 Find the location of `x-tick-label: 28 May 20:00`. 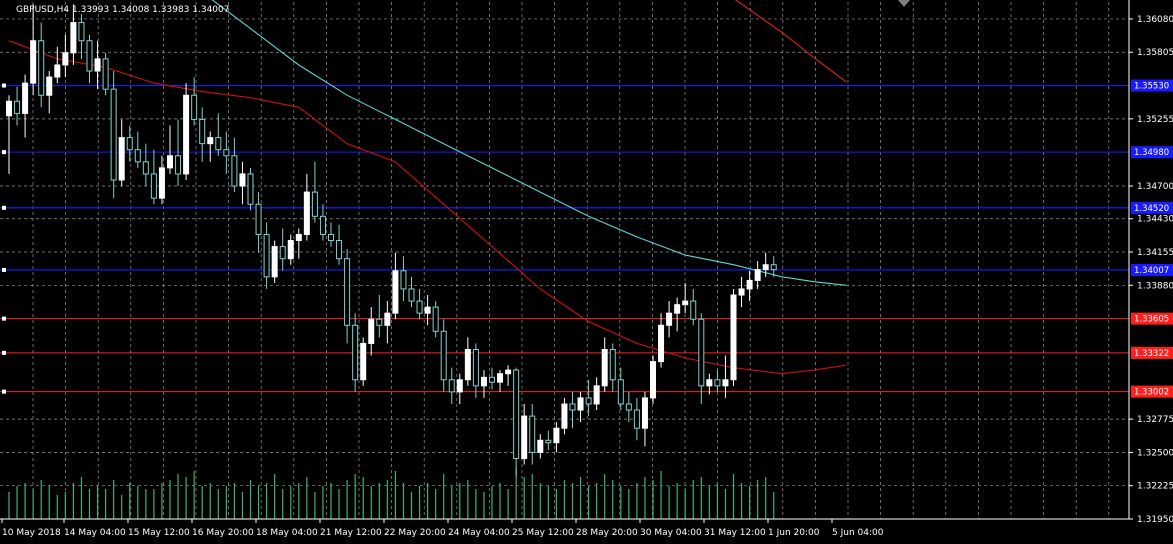

x-tick-label: 28 May 20:00 is located at coordinates (607, 533).